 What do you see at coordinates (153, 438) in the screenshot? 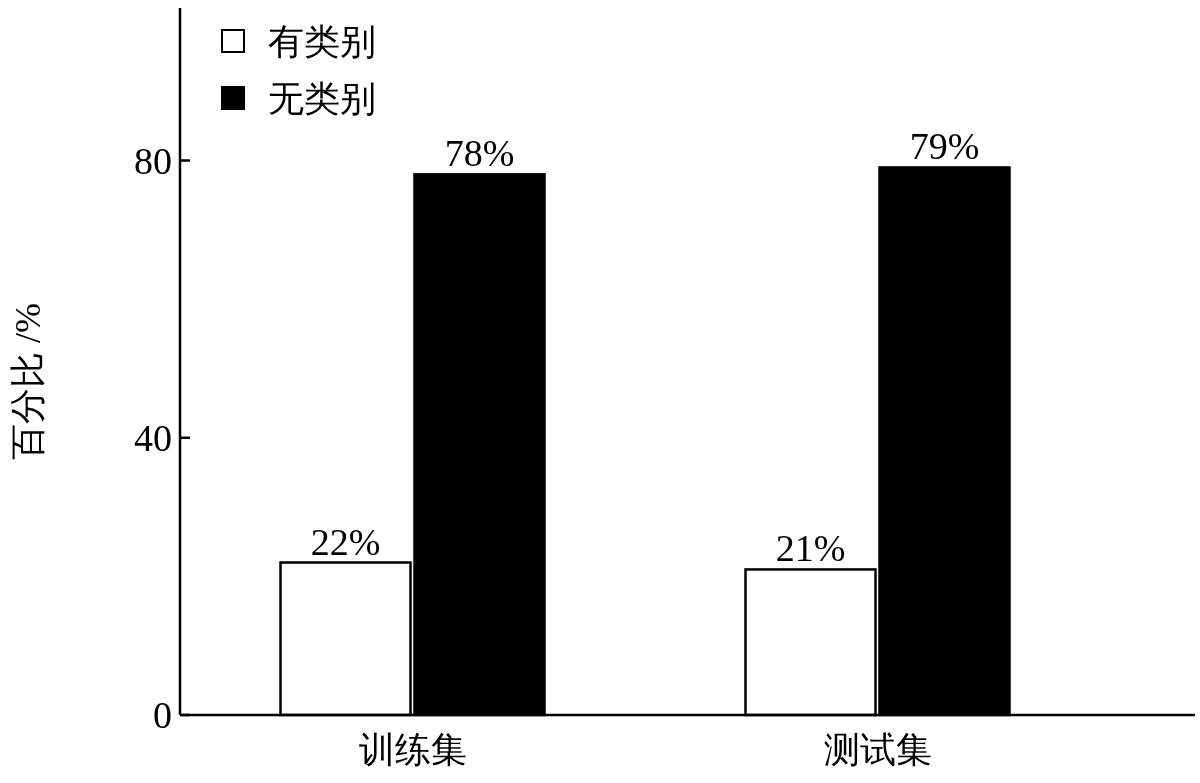
I see `y-tick-label: 40` at bounding box center [153, 438].